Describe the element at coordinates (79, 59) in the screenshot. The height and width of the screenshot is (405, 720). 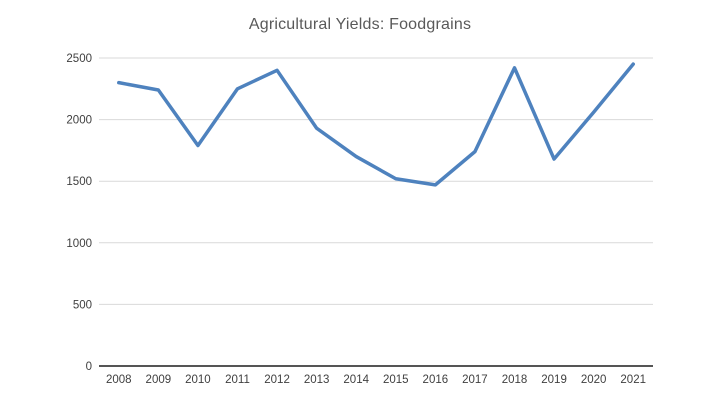
I see `y-axis-tick-label: 2500` at that location.